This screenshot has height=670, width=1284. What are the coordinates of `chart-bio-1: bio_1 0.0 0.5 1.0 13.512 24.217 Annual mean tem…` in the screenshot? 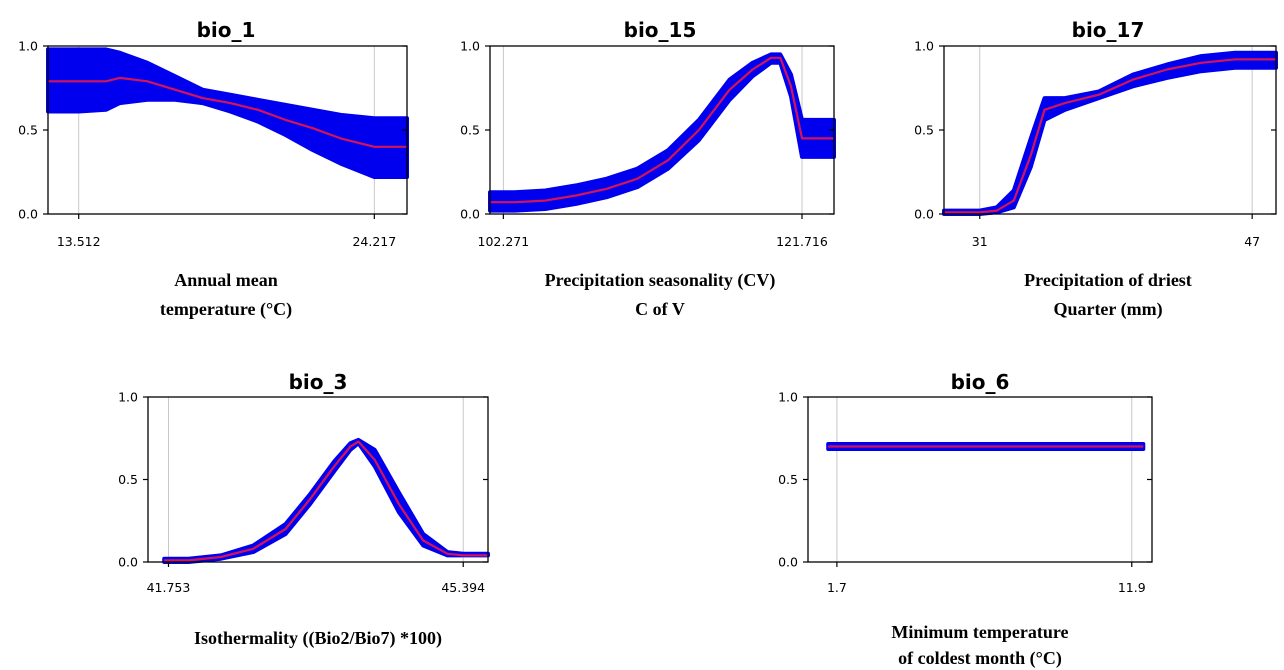 It's located at (213, 169).